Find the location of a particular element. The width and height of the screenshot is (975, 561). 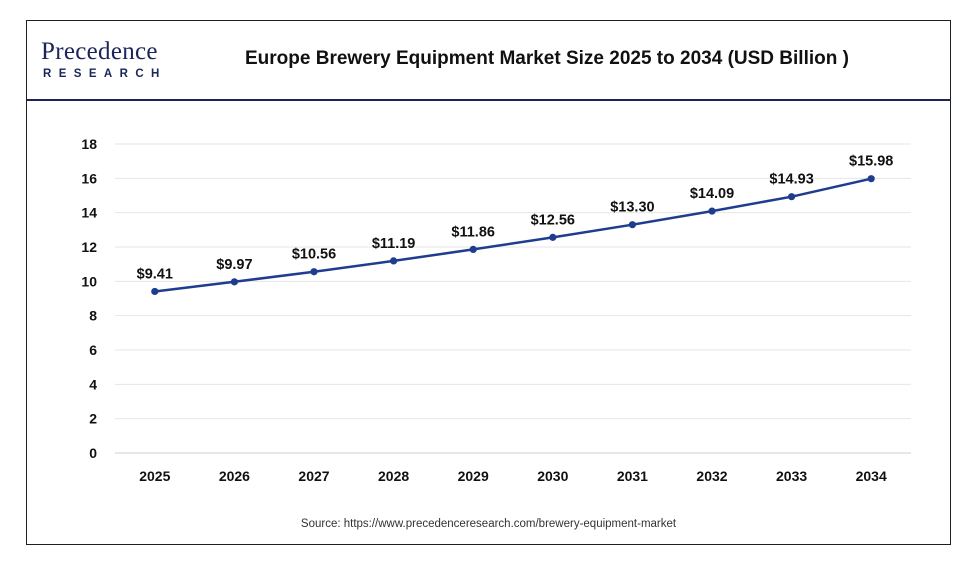

x-tick-label: 2028 is located at coordinates (393, 476).